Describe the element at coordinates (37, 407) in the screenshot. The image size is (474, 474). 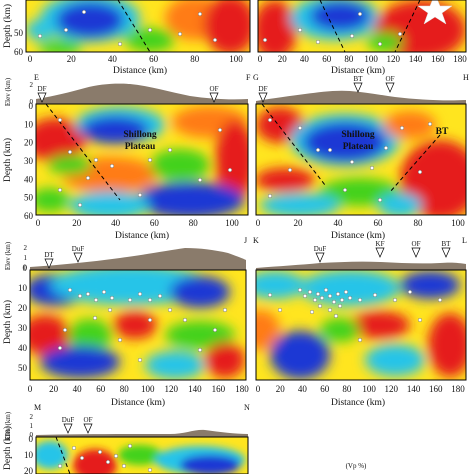
I see `profile-start-label: M` at that location.